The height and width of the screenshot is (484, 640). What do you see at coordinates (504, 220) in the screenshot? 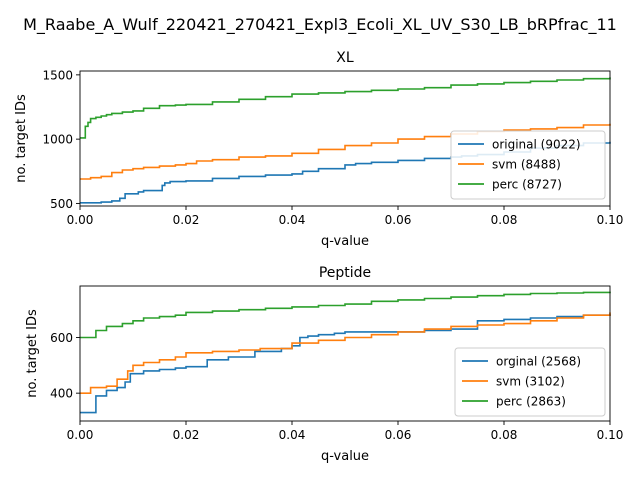
I see `xl-x-tick-label: 0.08` at bounding box center [504, 220].